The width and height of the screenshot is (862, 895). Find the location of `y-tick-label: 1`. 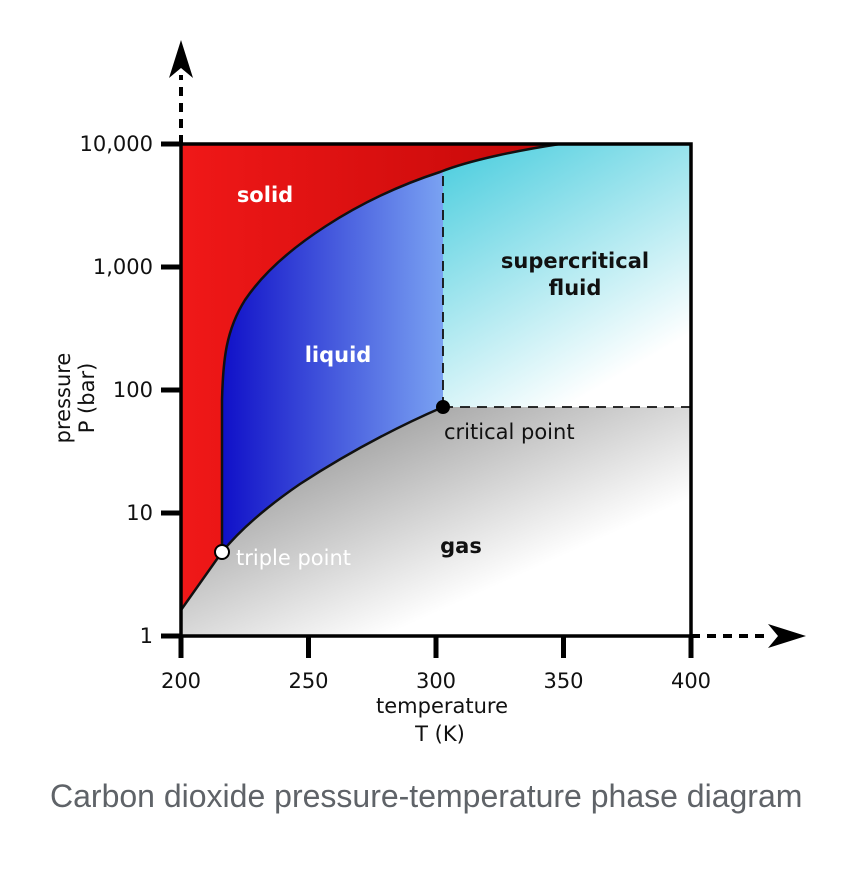

y-tick-label: 1 is located at coordinates (146, 636).